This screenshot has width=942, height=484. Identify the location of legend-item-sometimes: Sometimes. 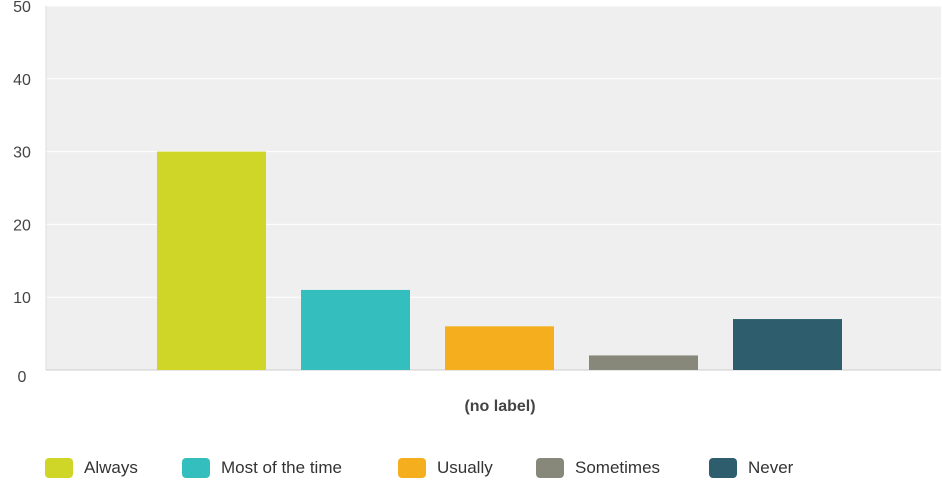
(598, 468).